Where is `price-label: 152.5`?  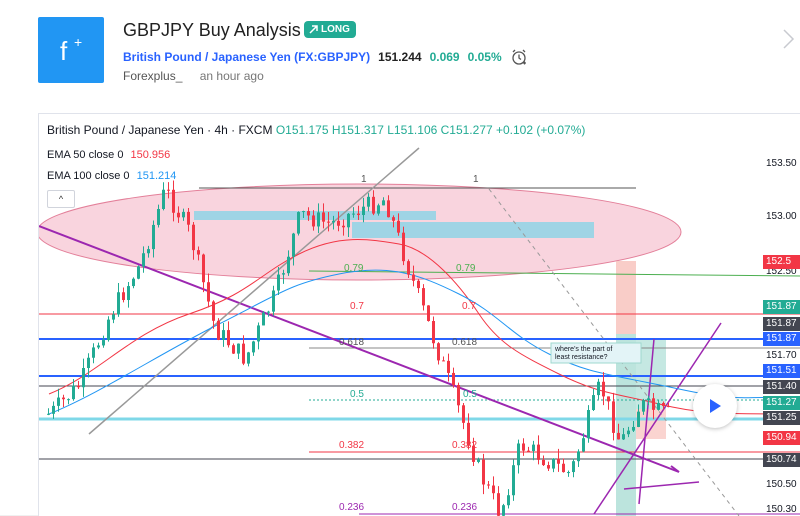
price-label: 152.5 is located at coordinates (781, 262).